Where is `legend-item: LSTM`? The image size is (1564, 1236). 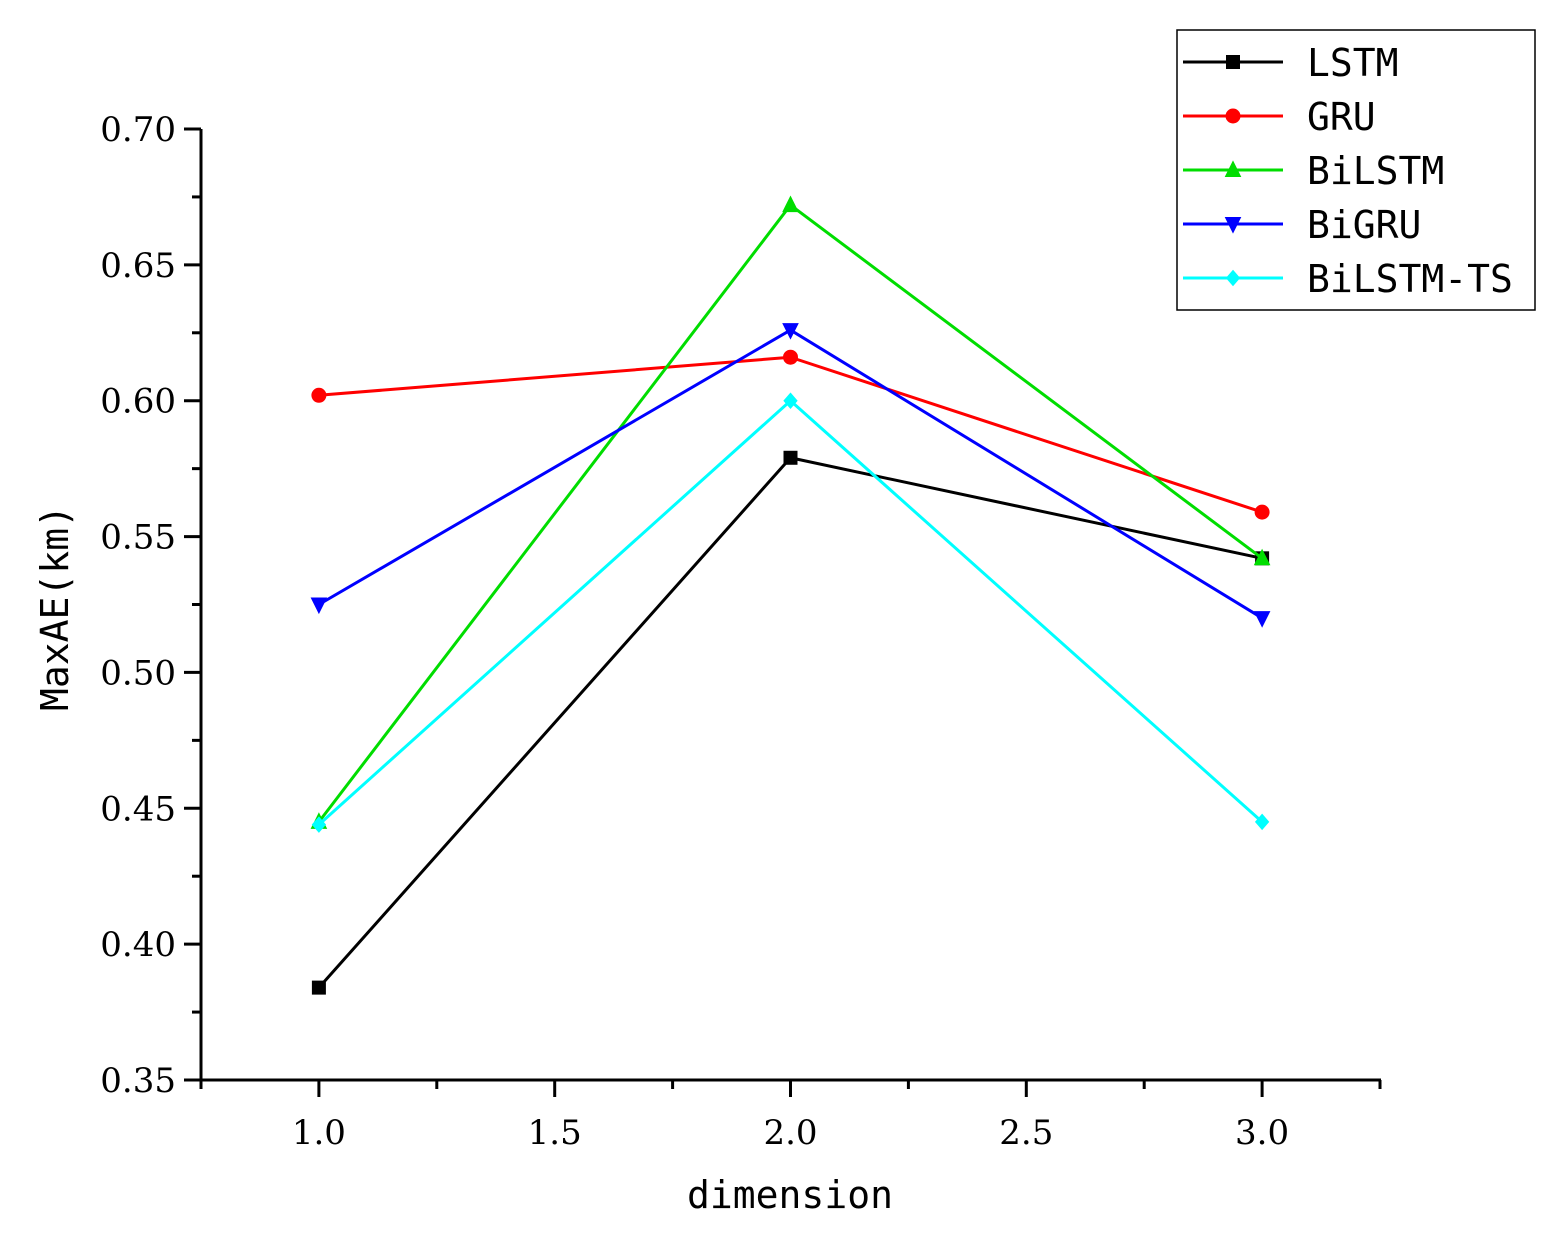 legend-item: LSTM is located at coordinates (1291, 63).